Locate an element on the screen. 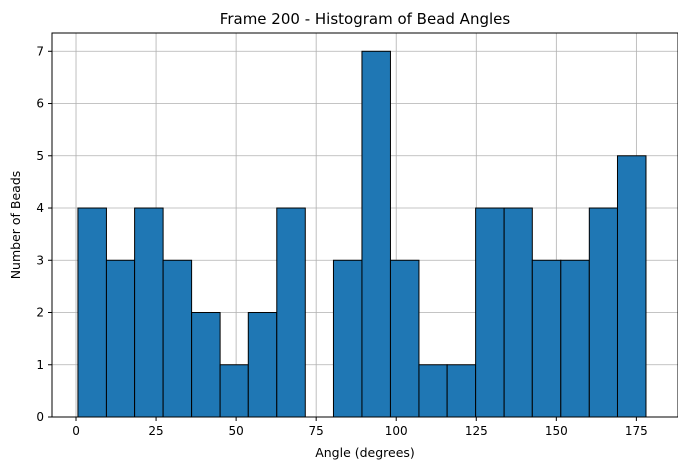  y-tick-label: 1 is located at coordinates (40, 365).